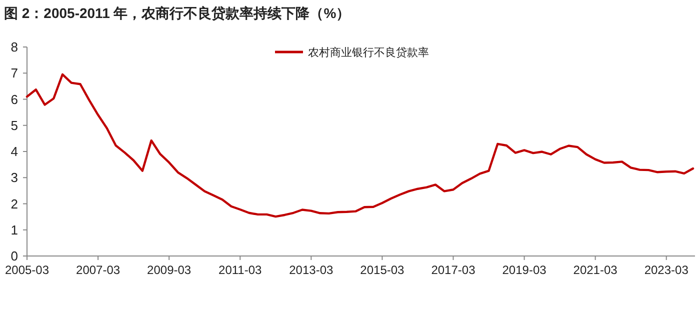 The width and height of the screenshot is (700, 326). I want to click on y-tick-label: 6, so click(14, 99).